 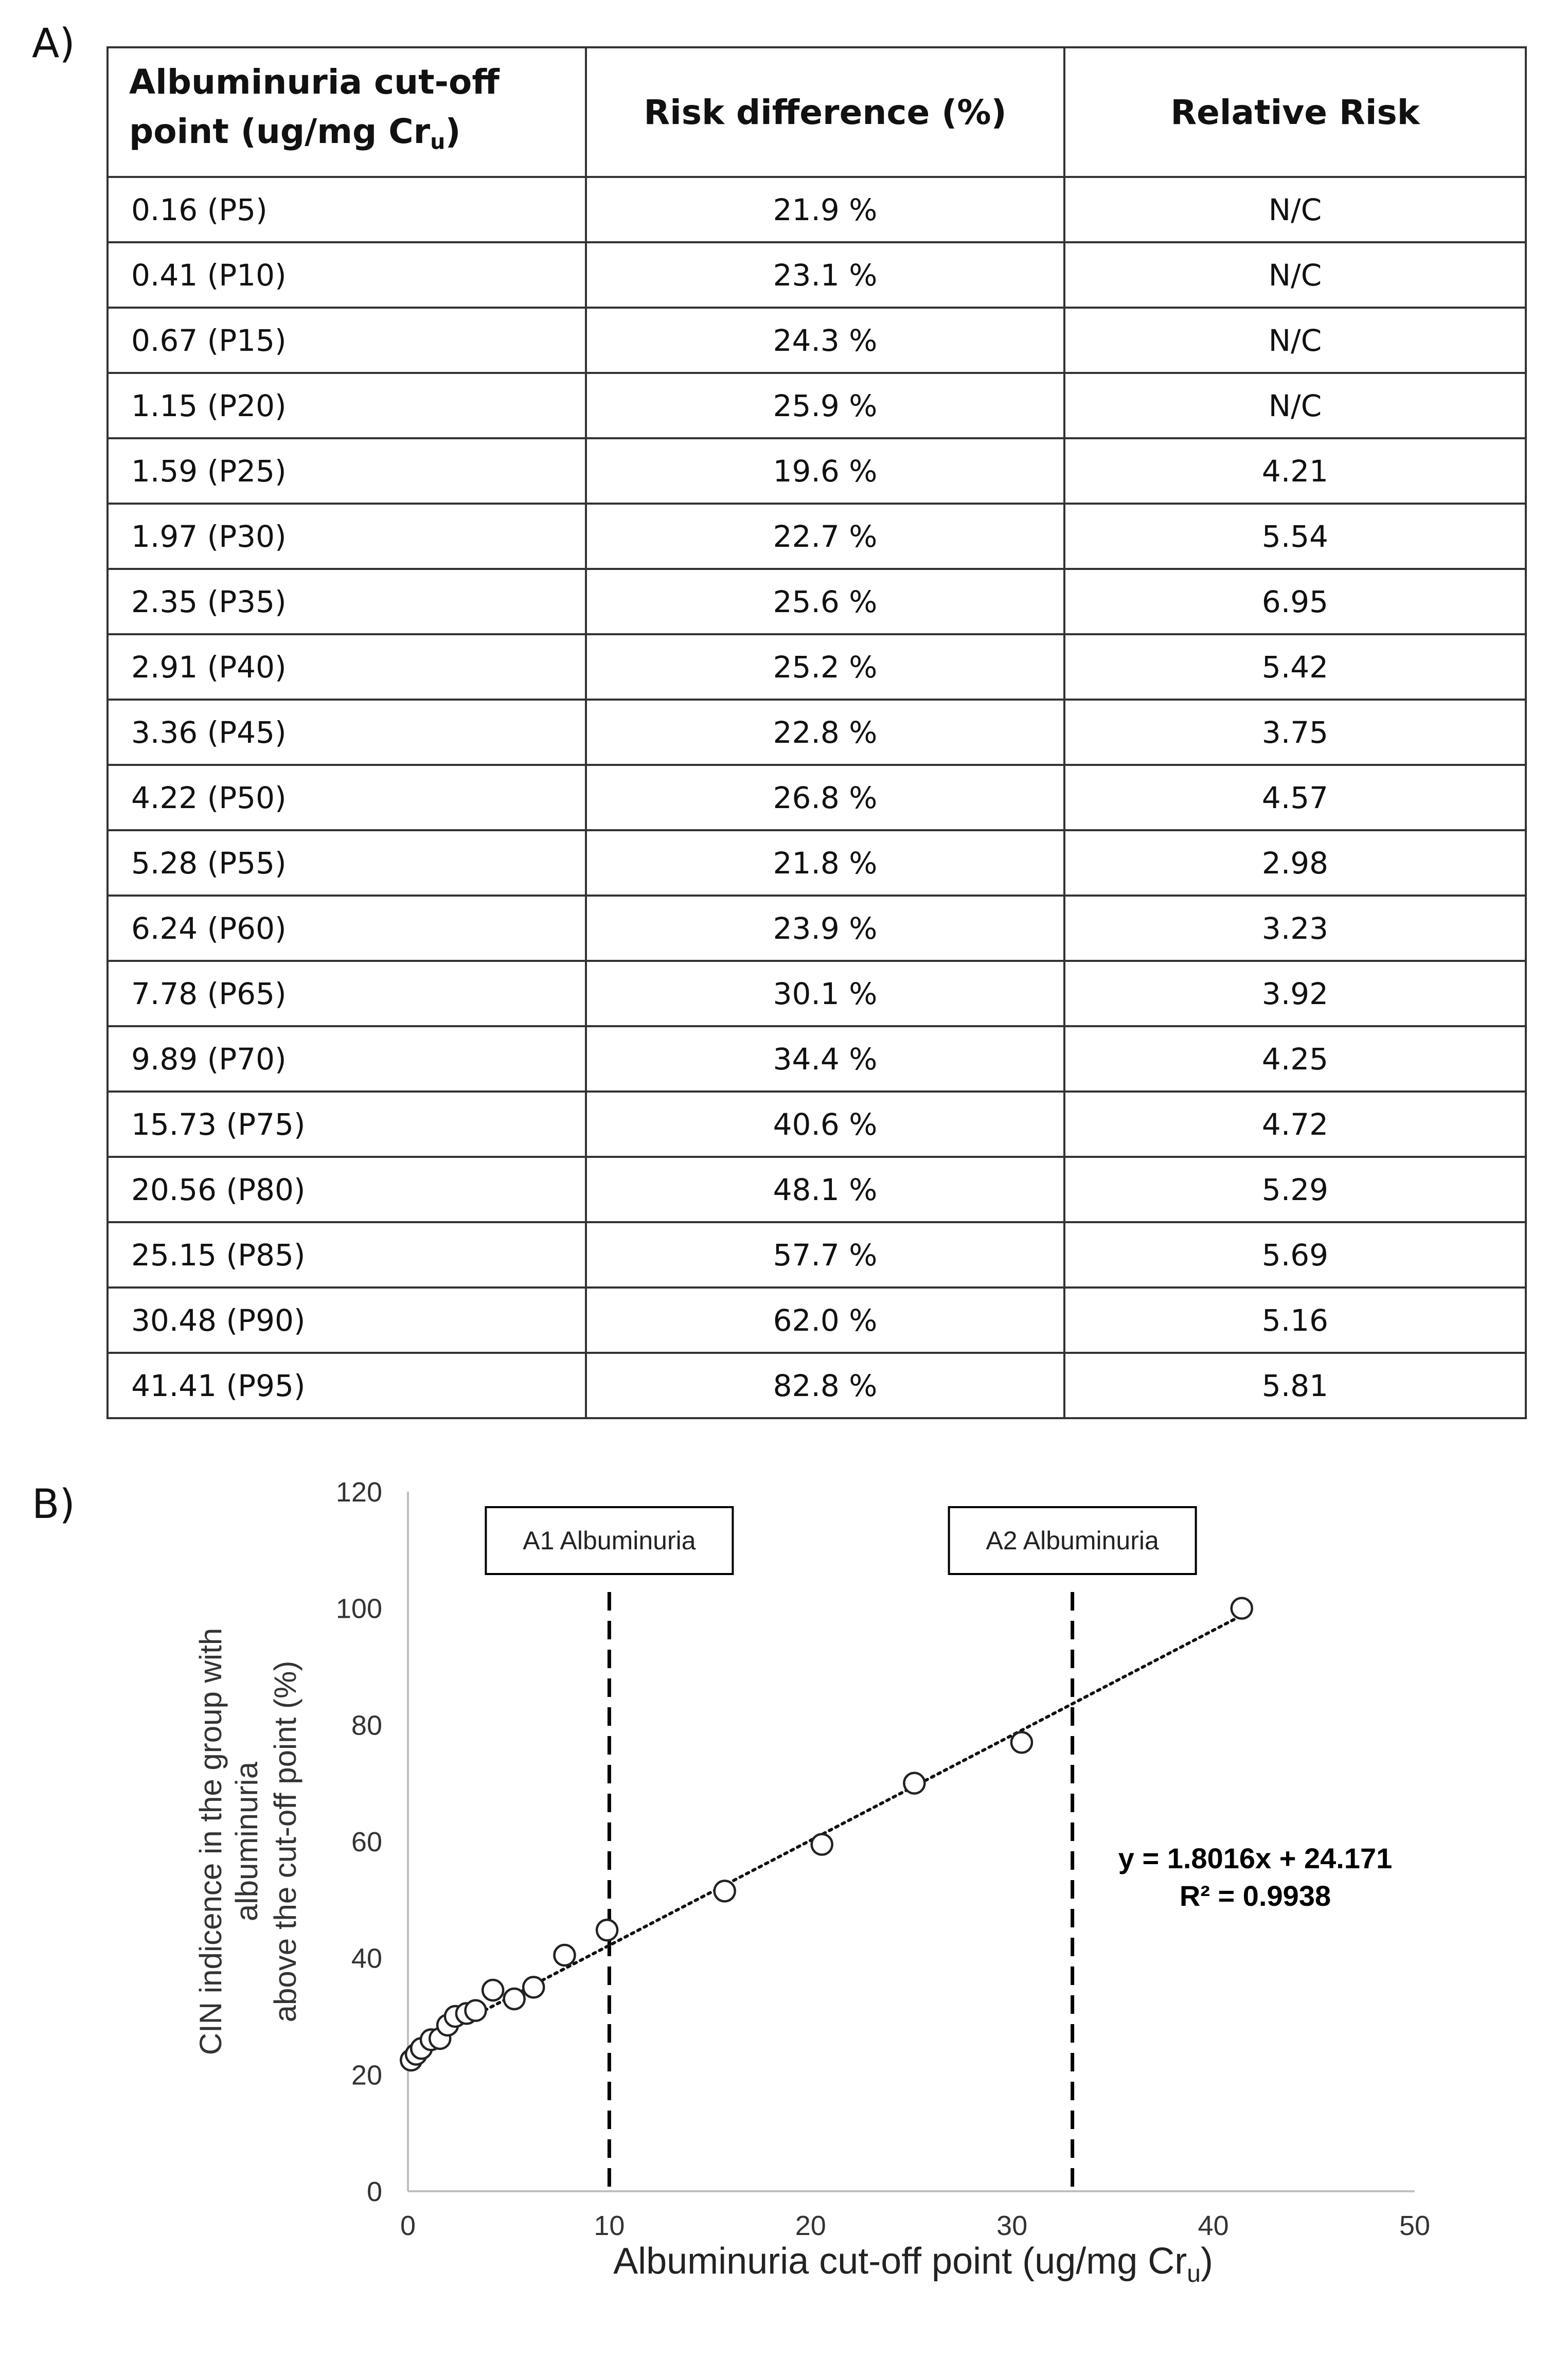 What do you see at coordinates (825, 602) in the screenshot?
I see `risk-difference-cell: 25.6 %` at bounding box center [825, 602].